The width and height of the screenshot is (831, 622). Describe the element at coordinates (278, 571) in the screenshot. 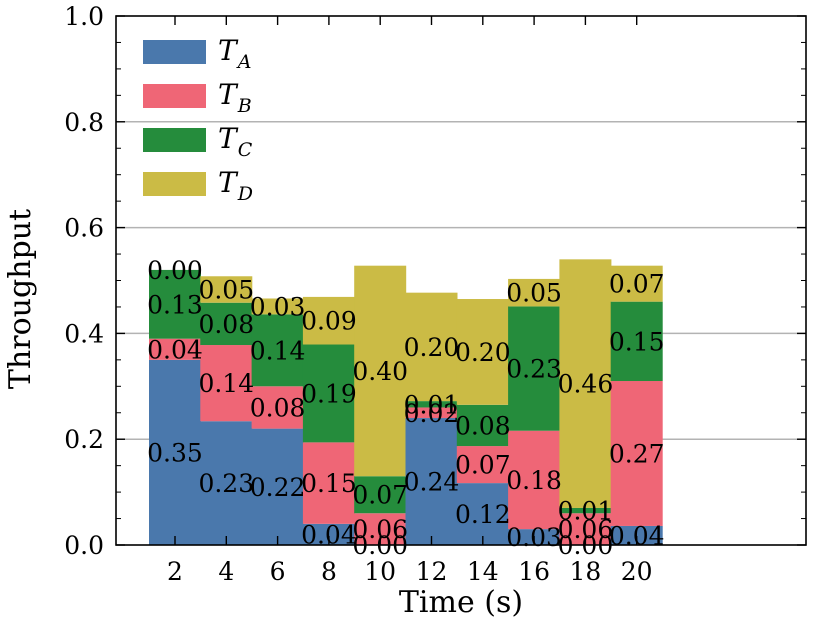

I see `x-tick-label: 6` at that location.